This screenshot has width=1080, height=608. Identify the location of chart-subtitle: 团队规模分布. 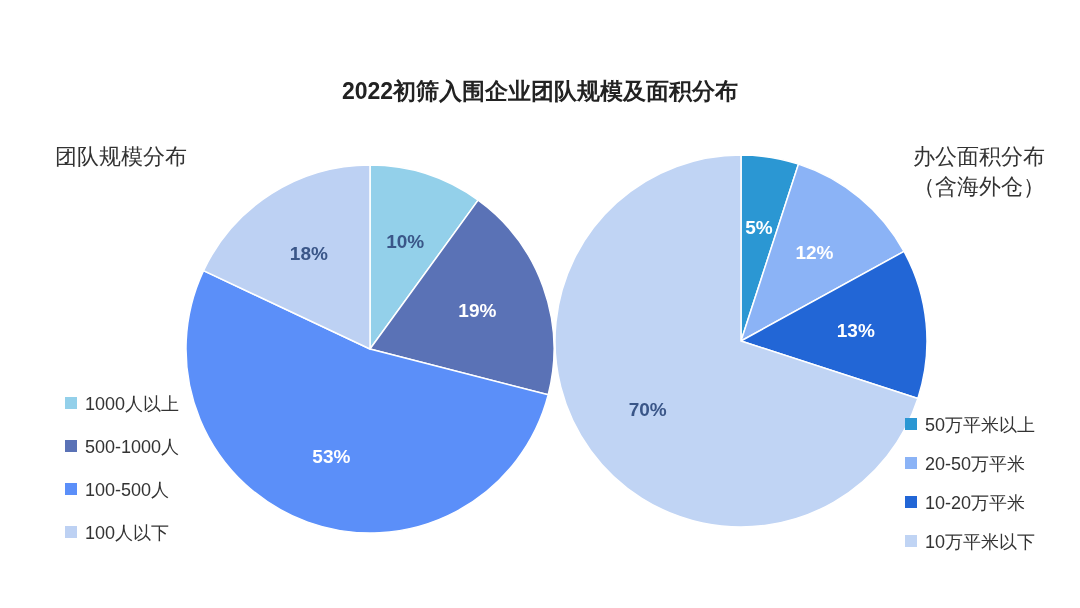
(121, 157).